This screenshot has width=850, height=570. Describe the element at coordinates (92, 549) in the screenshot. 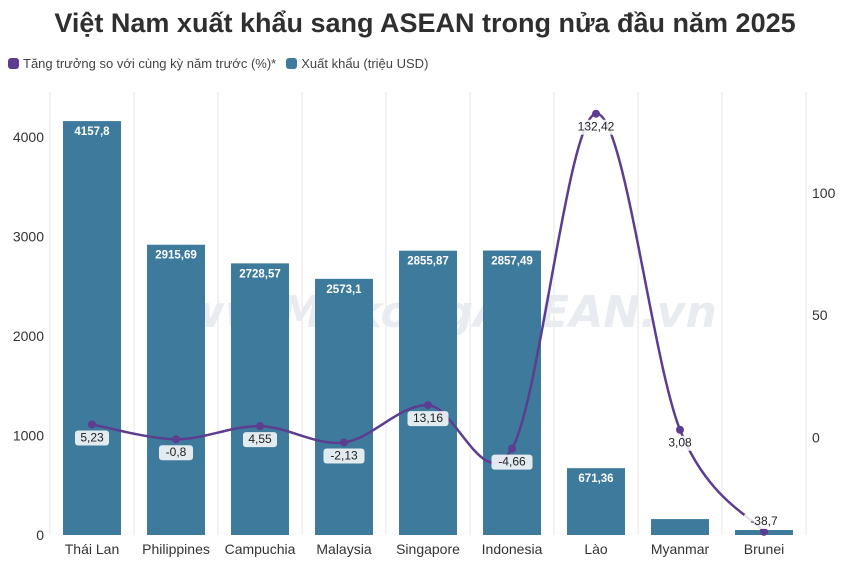

I see `x-tick-label: Thái Lan` at that location.